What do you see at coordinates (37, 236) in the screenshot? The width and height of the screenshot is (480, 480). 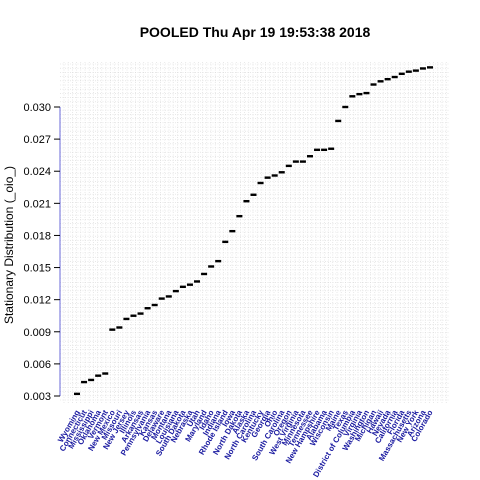 I see `y-tick-label: 0.018` at bounding box center [37, 236].